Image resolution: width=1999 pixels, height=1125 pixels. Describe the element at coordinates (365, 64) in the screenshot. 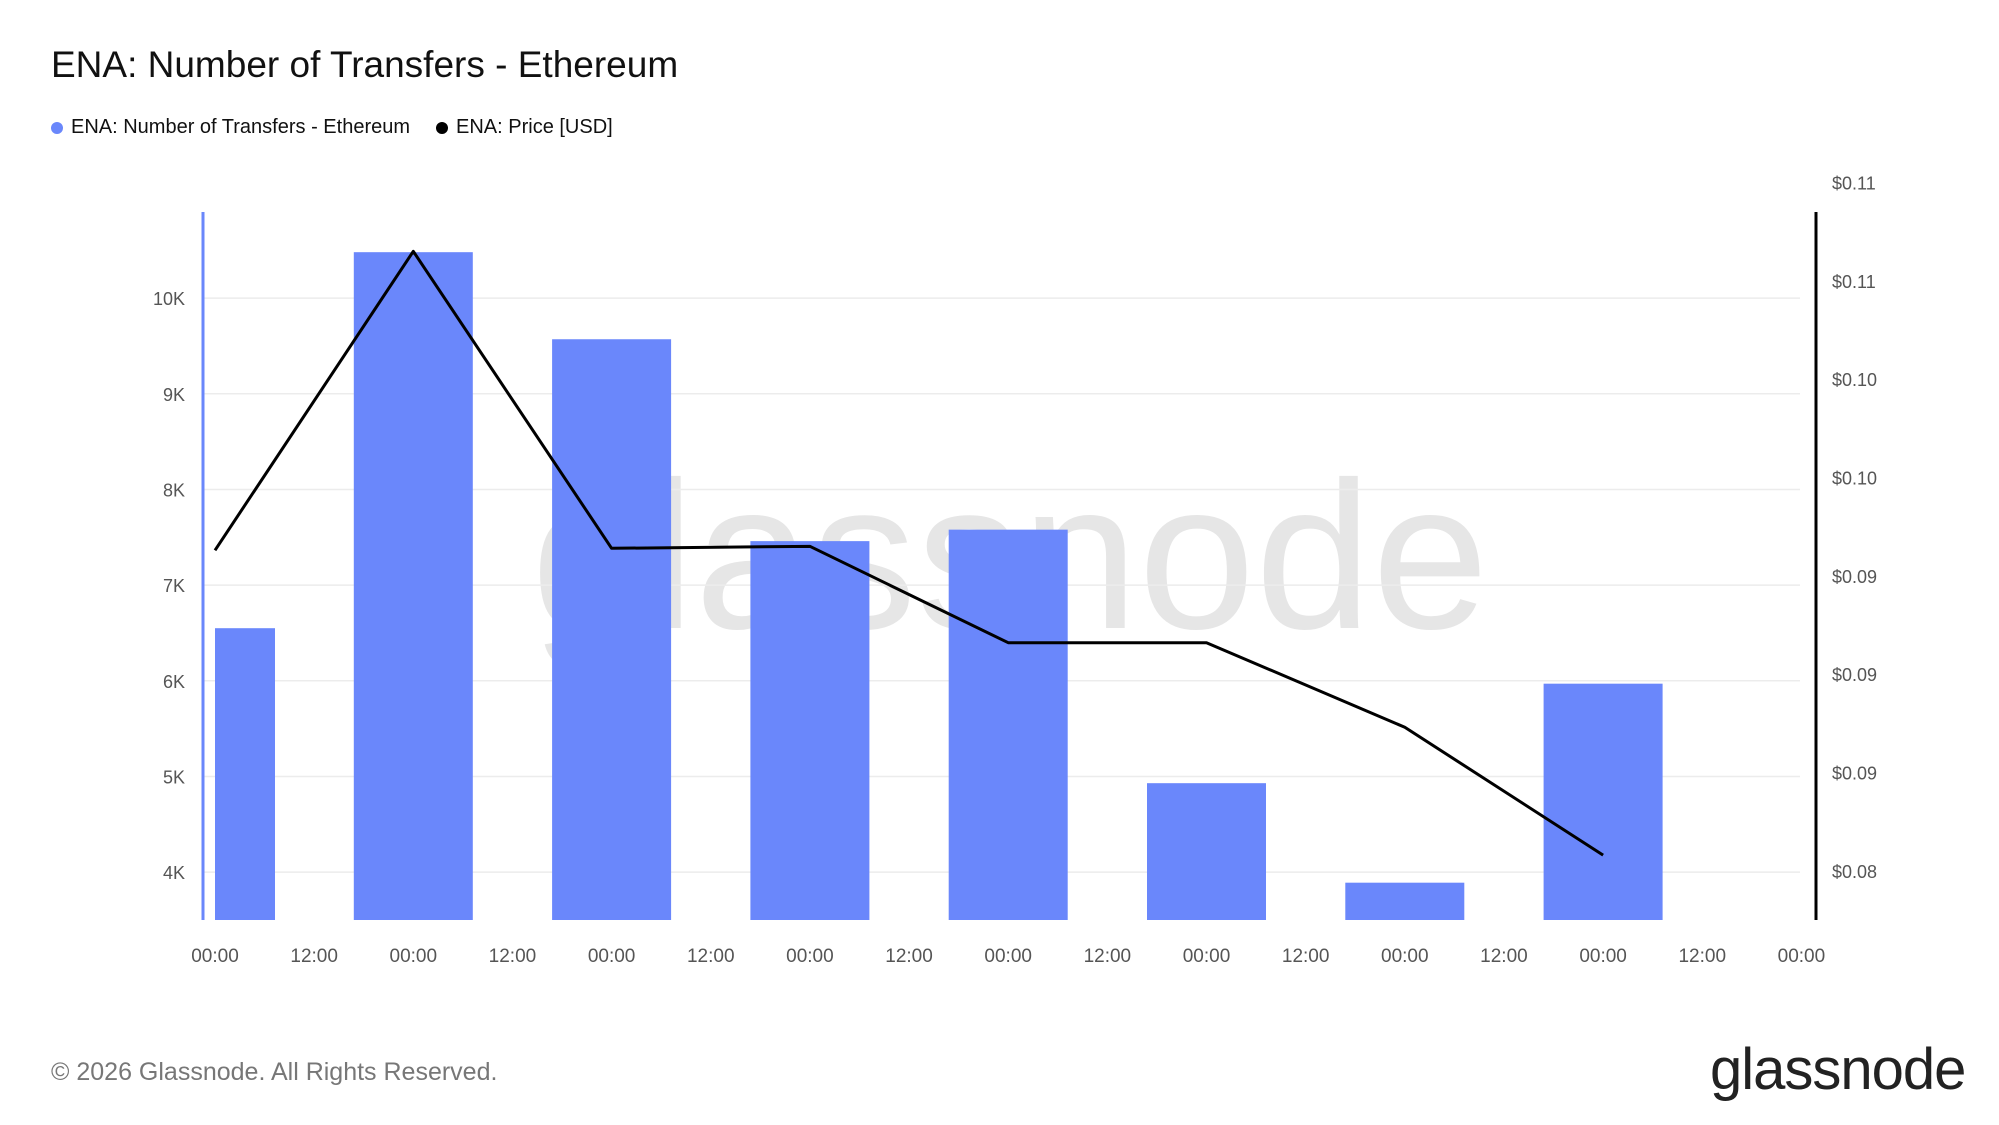

I see `chart-title: ENA: Number of Transfers - Ethereum` at that location.